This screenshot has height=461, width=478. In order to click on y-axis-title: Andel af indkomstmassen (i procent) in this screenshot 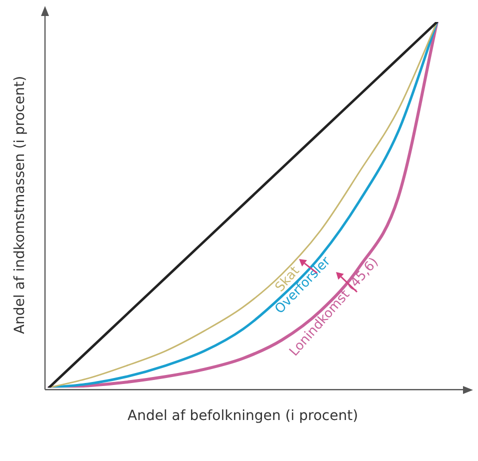, I will do `click(20, 205)`.